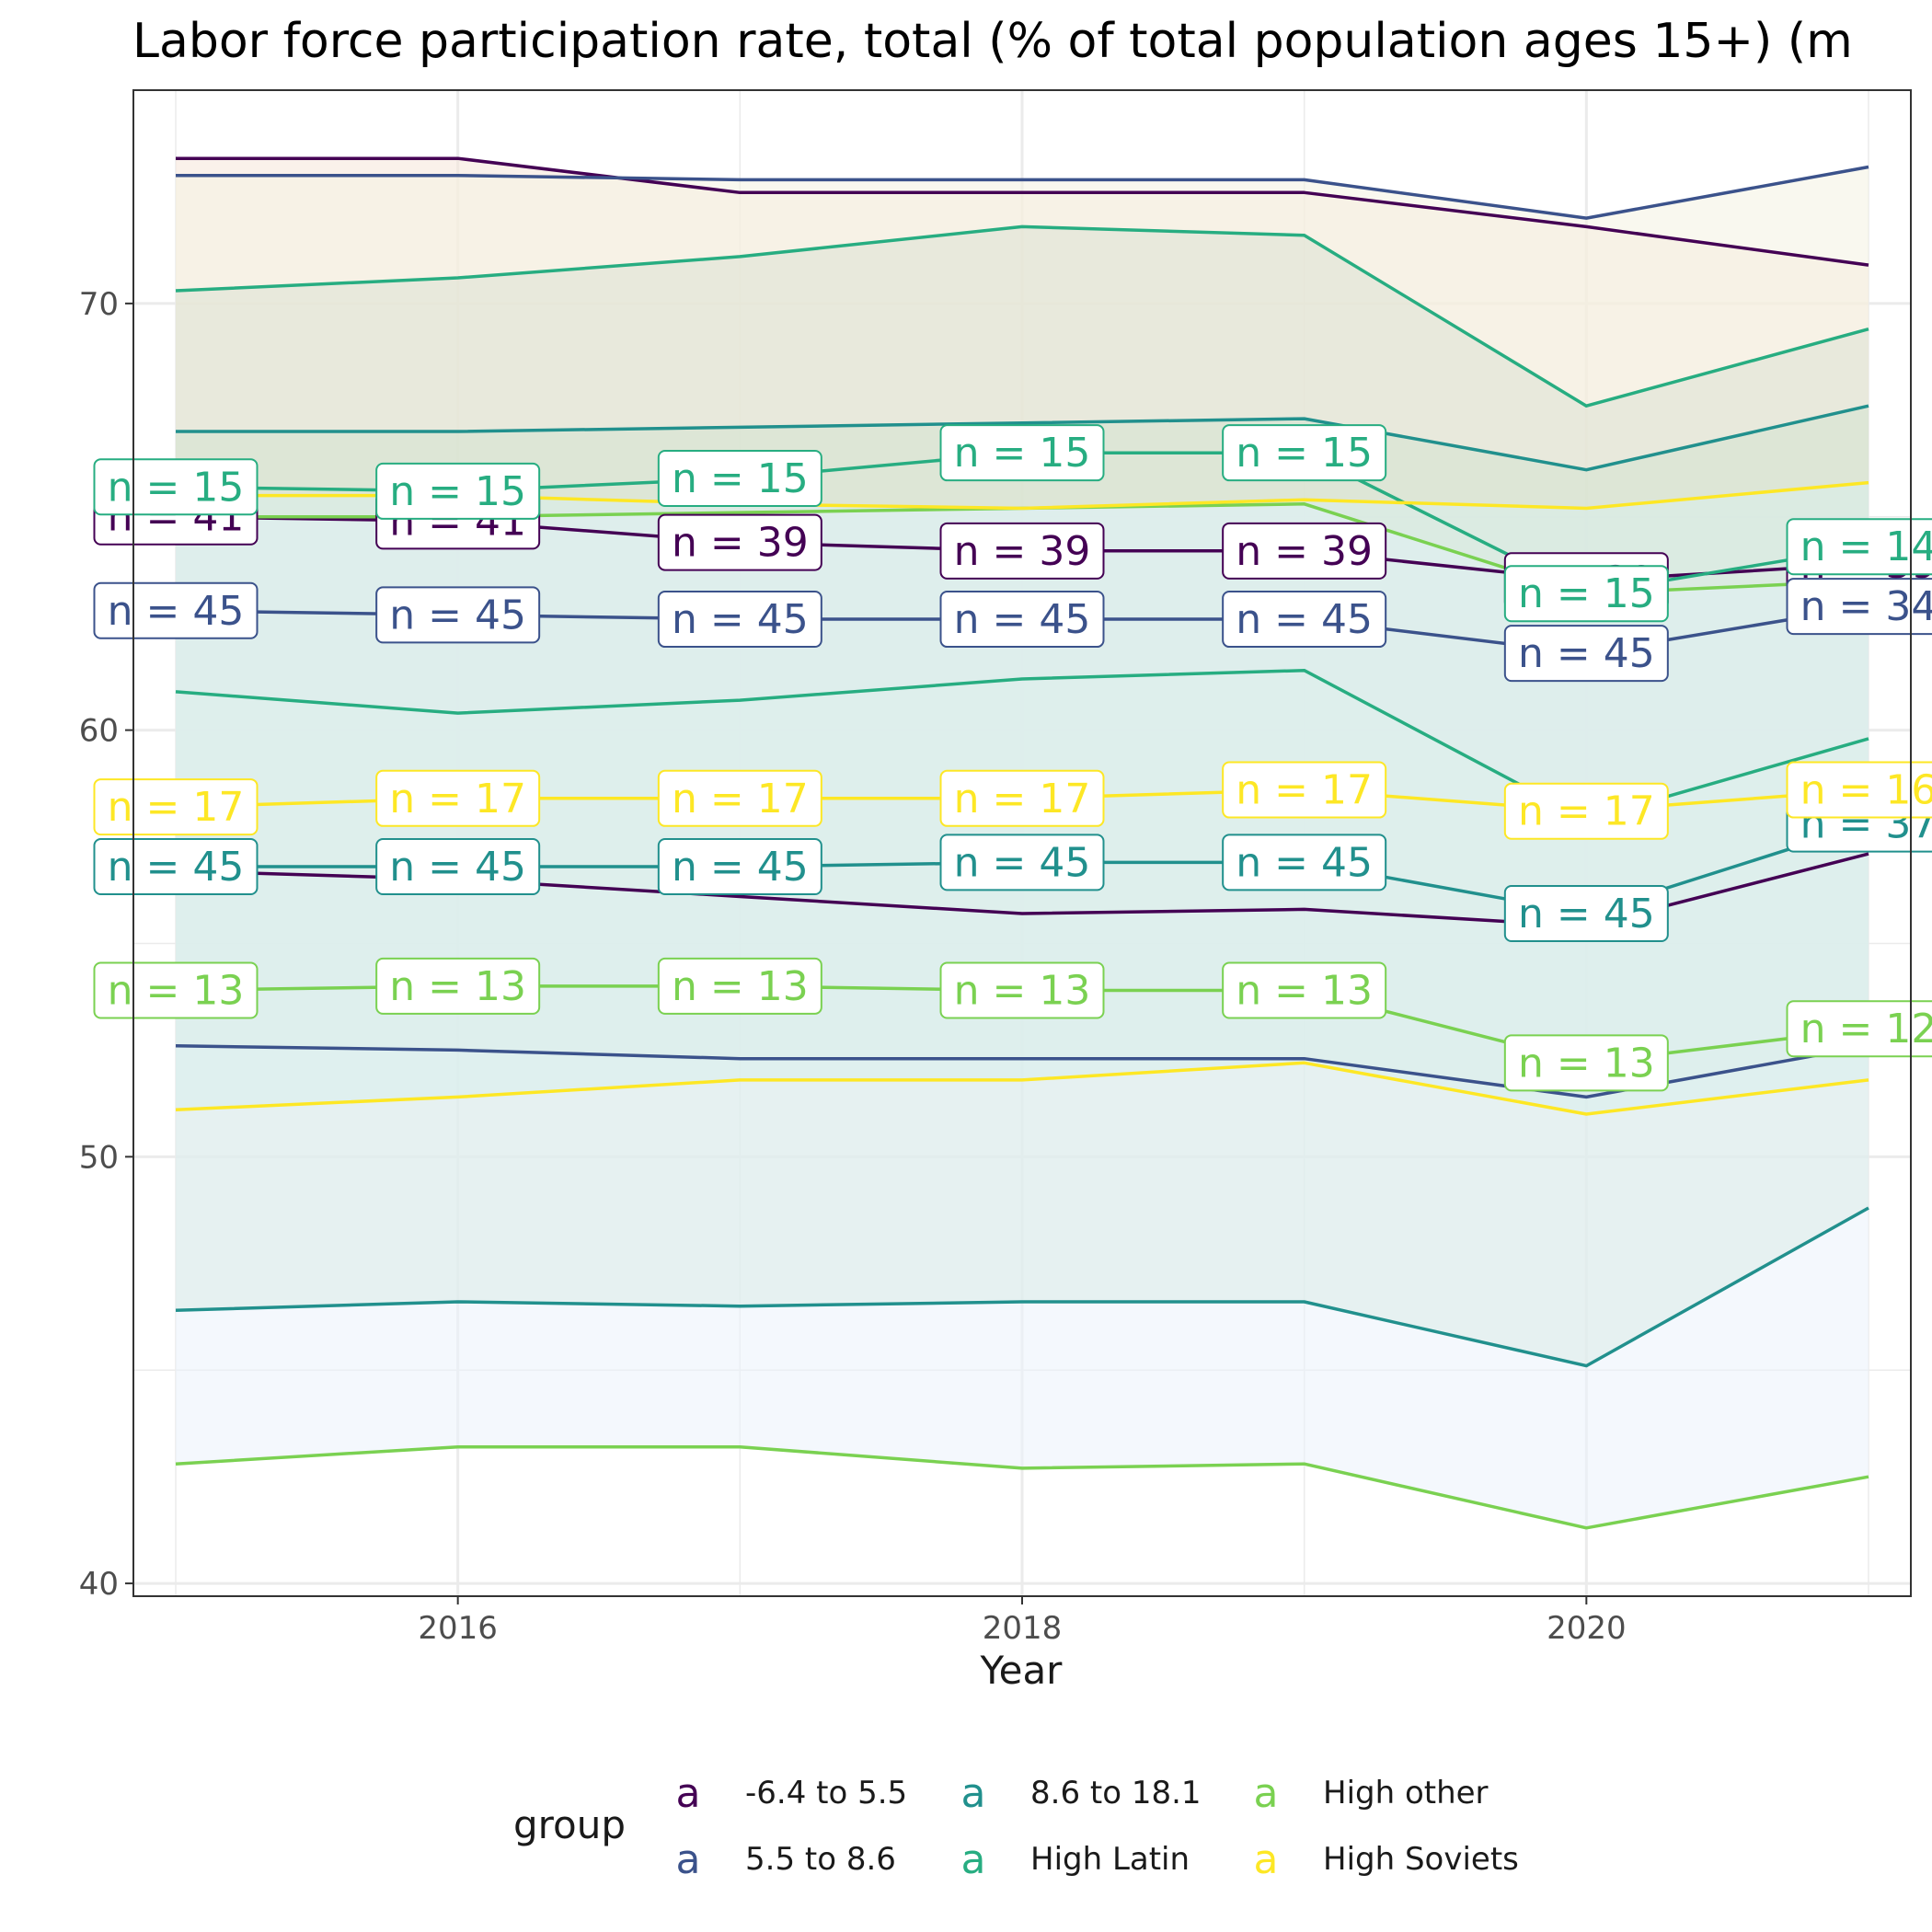 The height and width of the screenshot is (1932, 1932). I want to click on legend-label: High Soviets, so click(1421, 1859).